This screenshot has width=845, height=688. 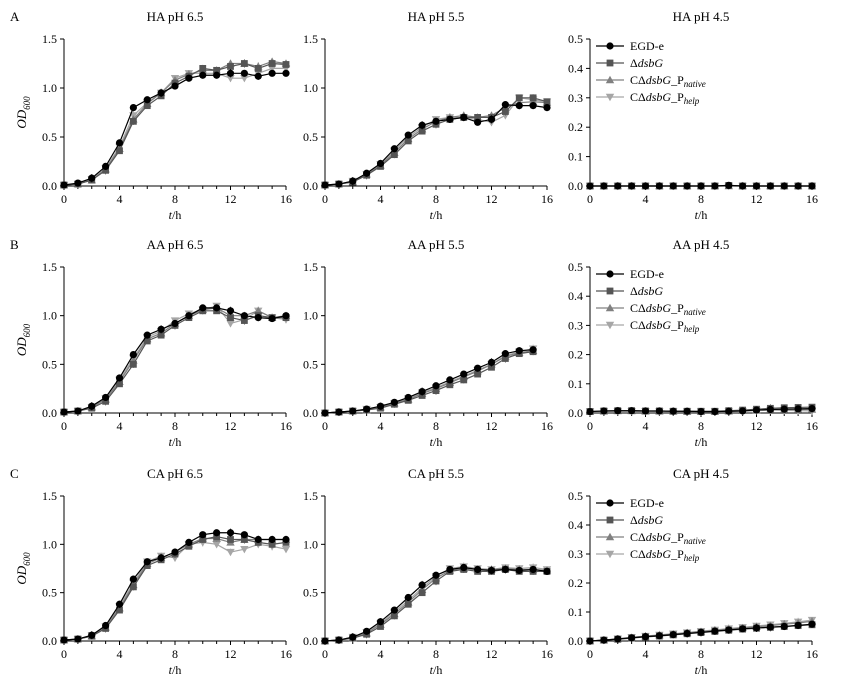 I want to click on x-tick-label: 0, so click(x=325, y=426).